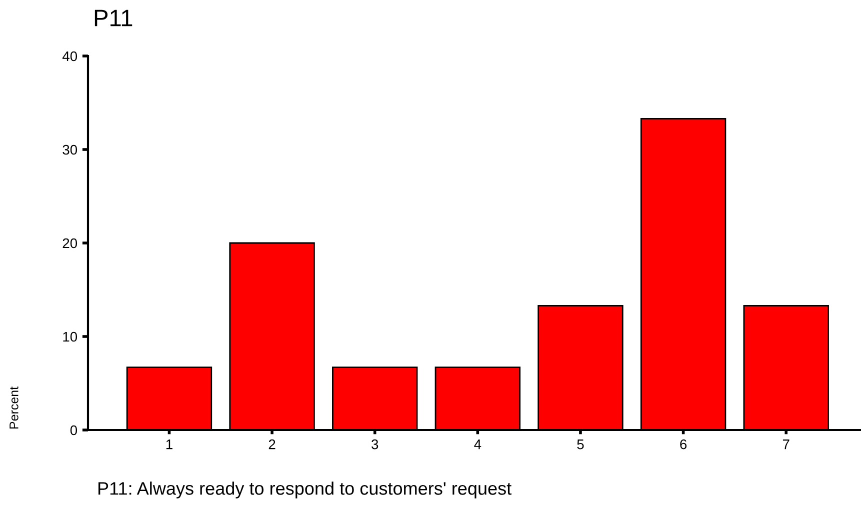 This screenshot has height=506, width=861. What do you see at coordinates (786, 445) in the screenshot?
I see `x-tick-label: 7` at bounding box center [786, 445].